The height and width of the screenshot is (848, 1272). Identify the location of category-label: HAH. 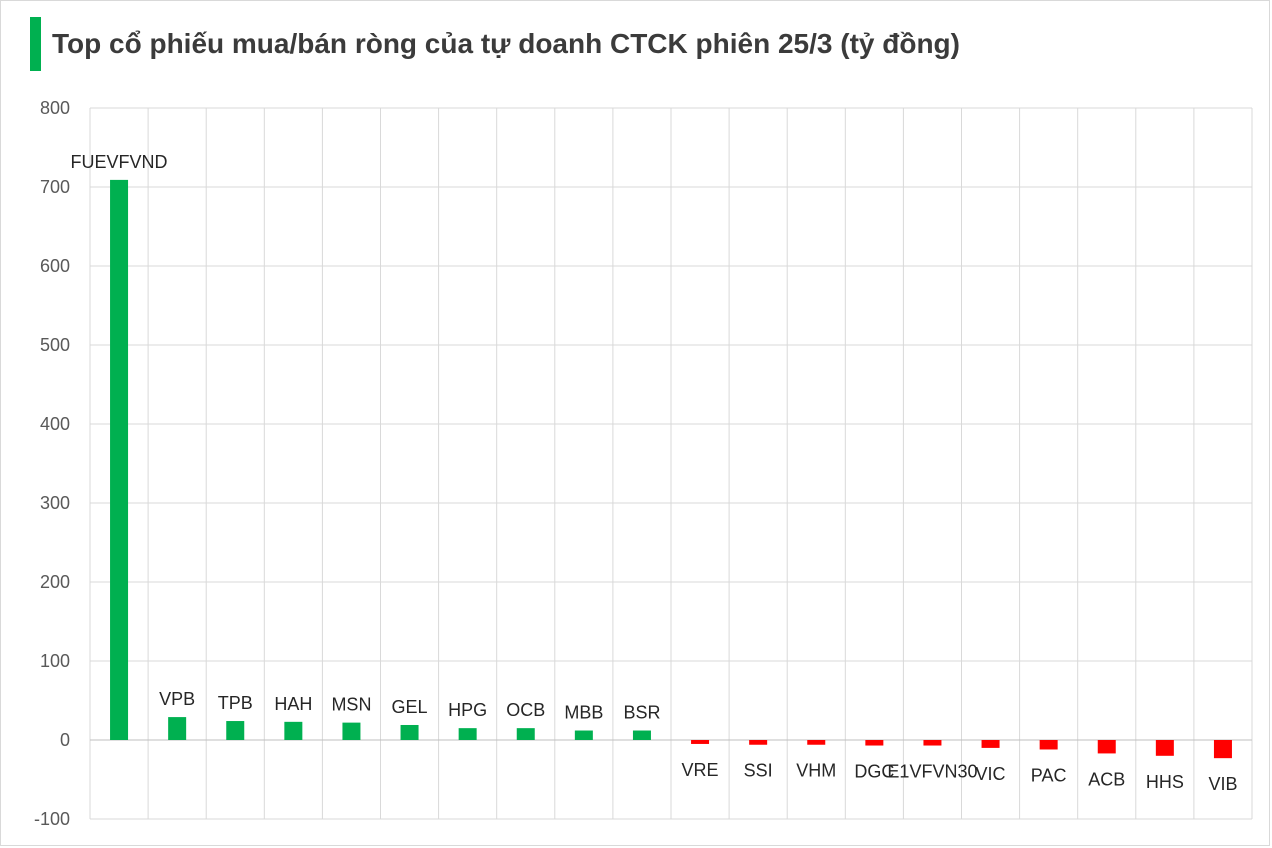
(293, 704).